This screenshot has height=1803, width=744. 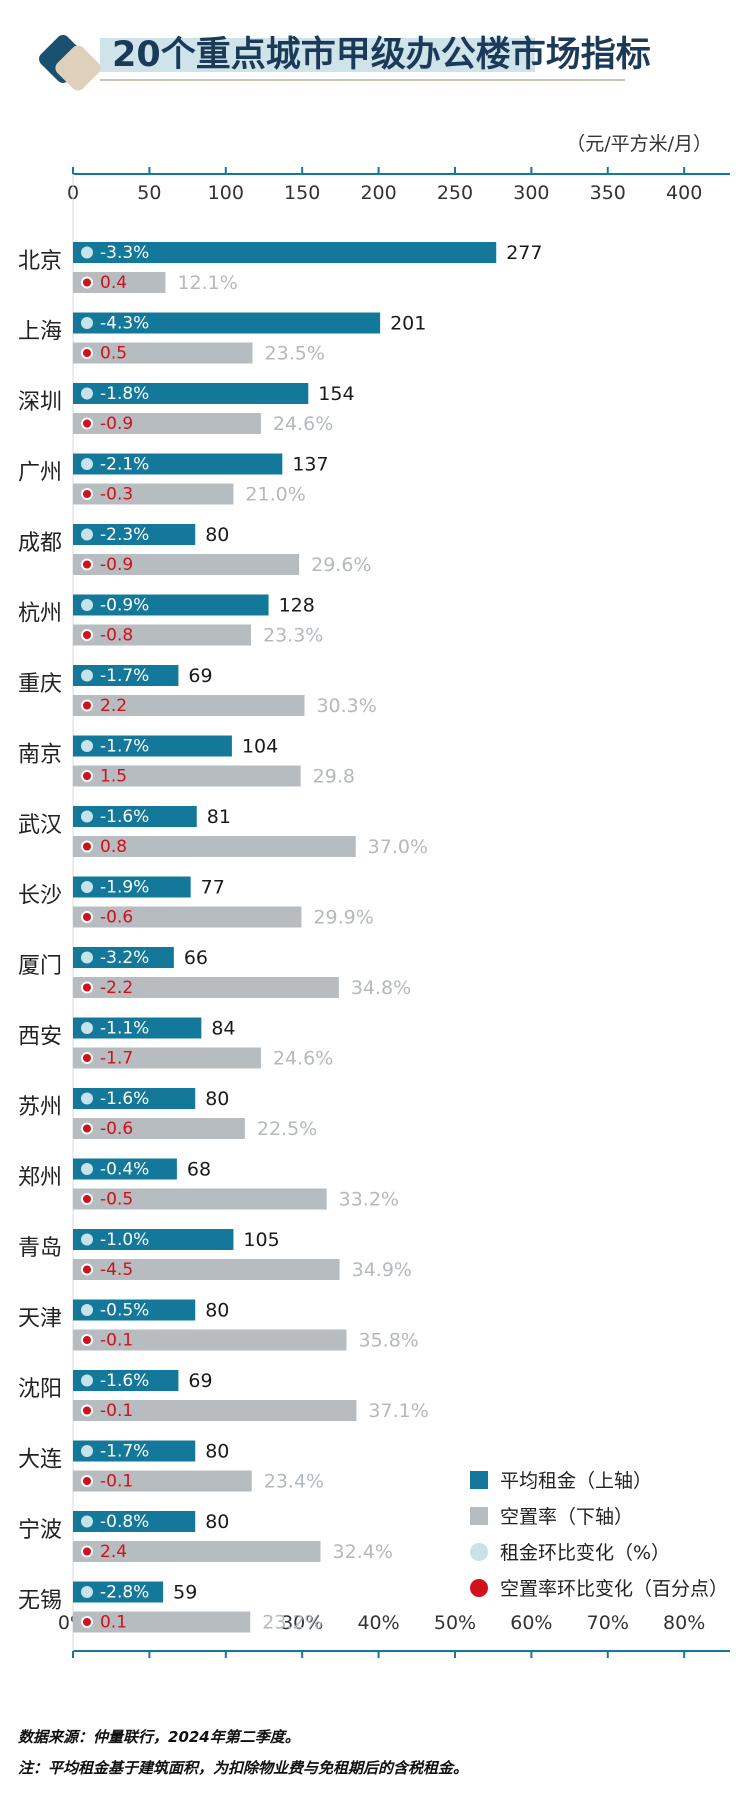 I want to click on vacancy-value-label: 23.2%, so click(x=292, y=1623).